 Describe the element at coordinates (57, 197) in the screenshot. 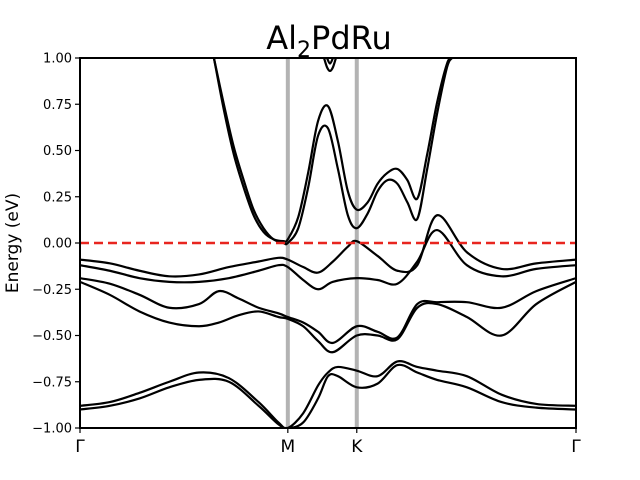

I see `y-tick-label-5: 0.25` at that location.